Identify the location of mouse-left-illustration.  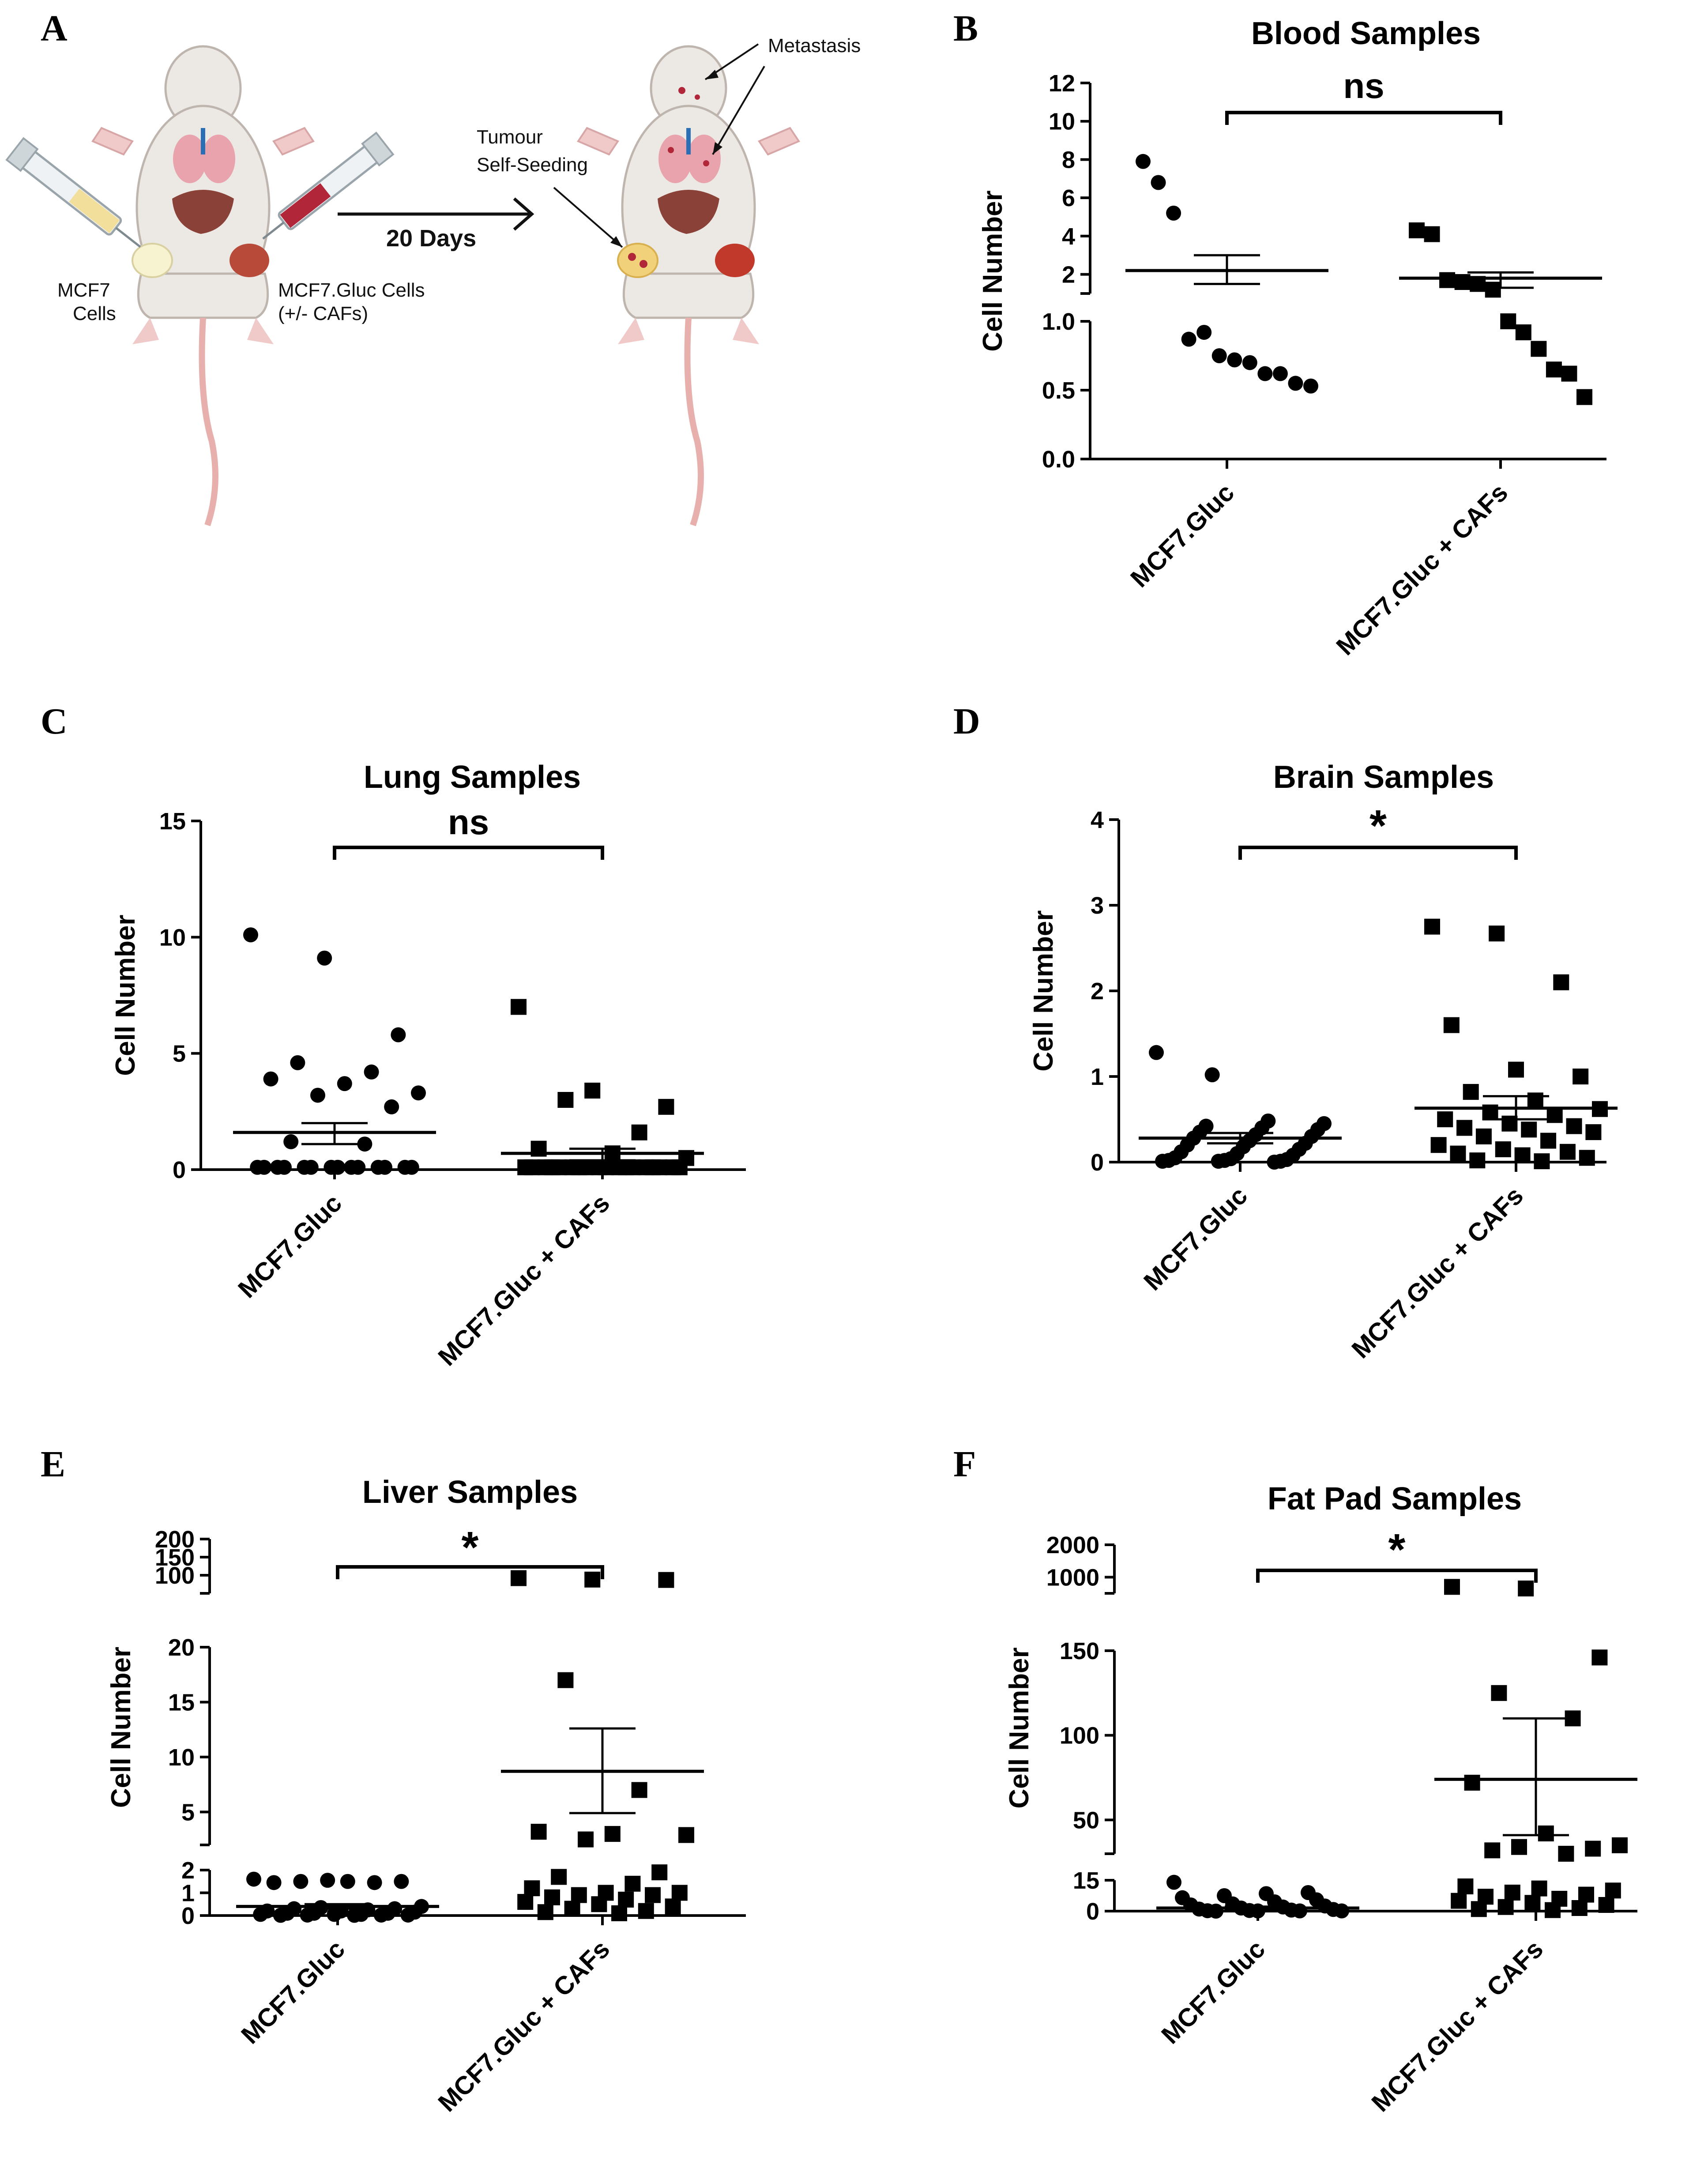
(203, 286).